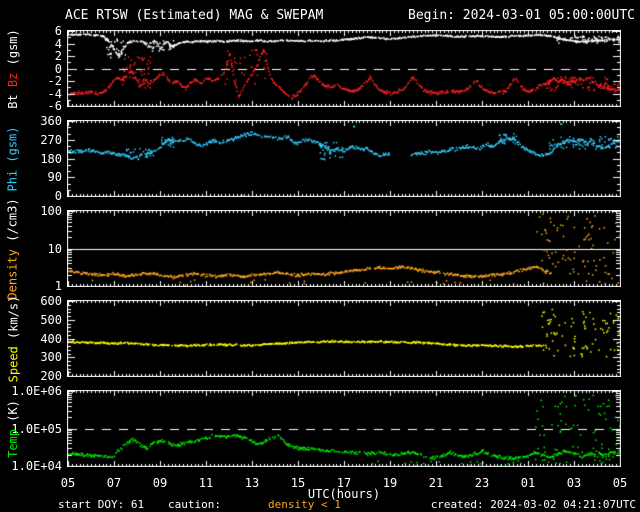  Describe the element at coordinates (252, 483) in the screenshot. I see `x-tick-label: 13` at that location.